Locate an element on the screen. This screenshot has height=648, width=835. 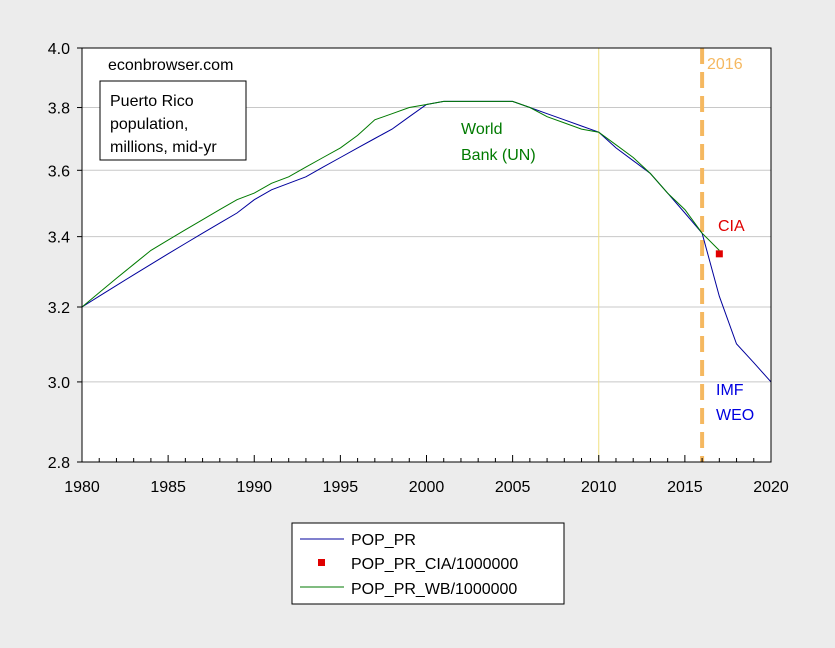
marker-2016-label: 2016 is located at coordinates (725, 64).